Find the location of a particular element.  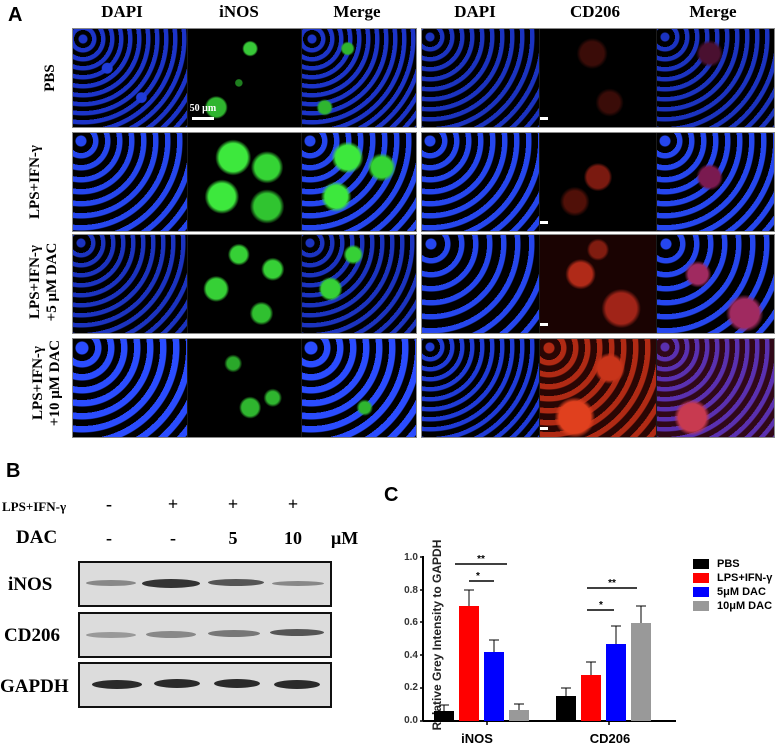

legend-label: PBS is located at coordinates (728, 564).